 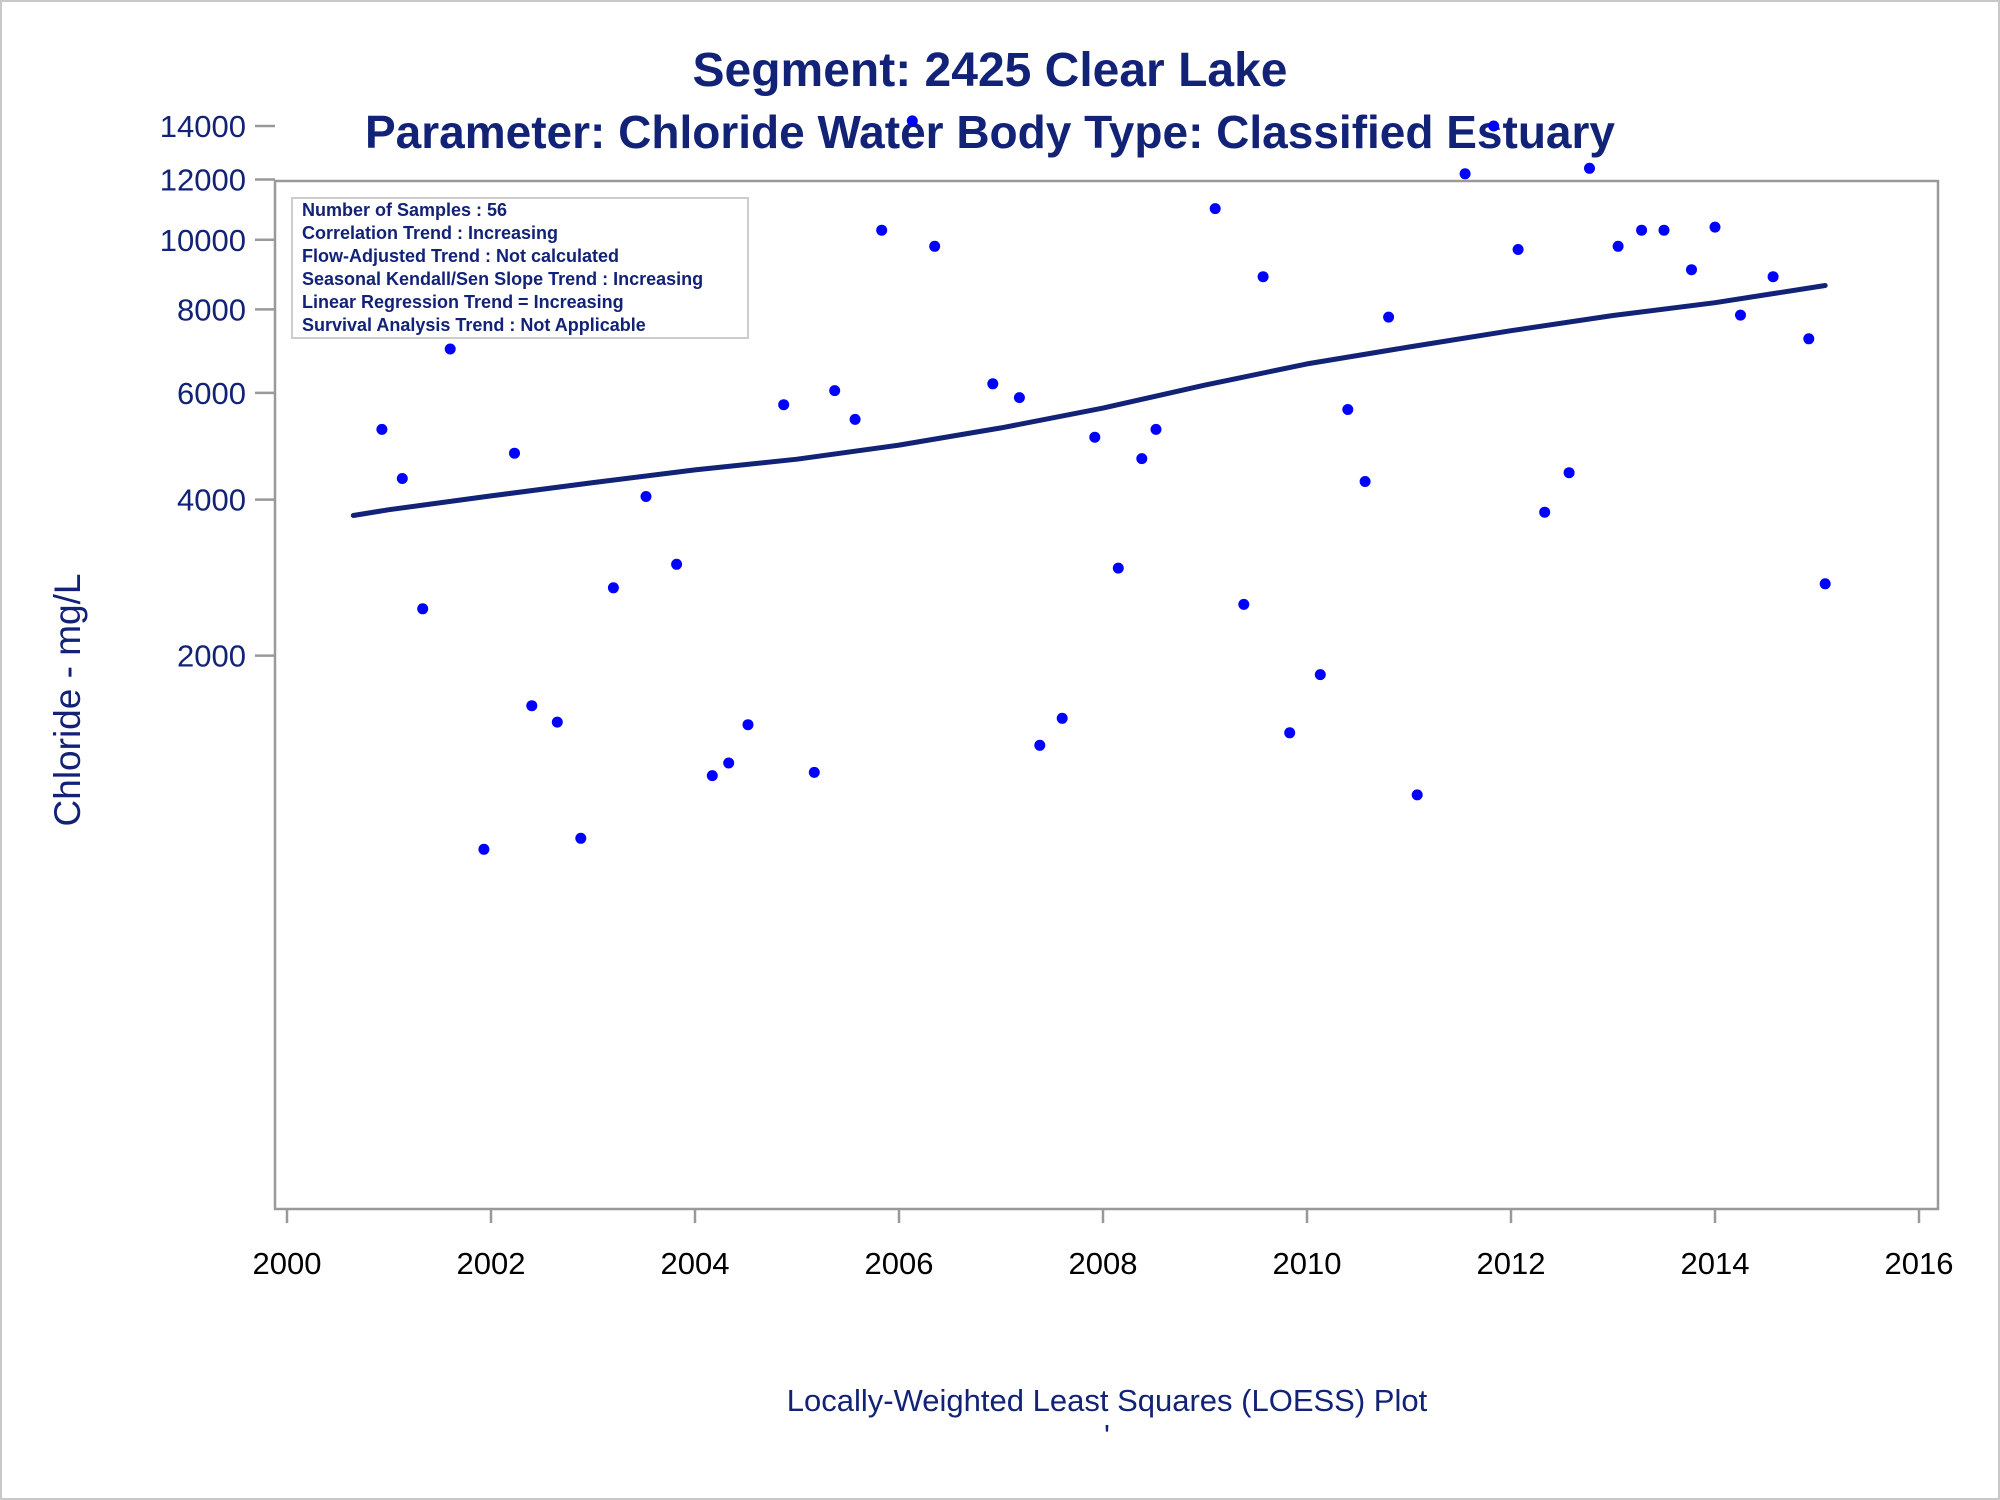 What do you see at coordinates (1107, 1435) in the screenshot?
I see `footnote-mark: '` at bounding box center [1107, 1435].